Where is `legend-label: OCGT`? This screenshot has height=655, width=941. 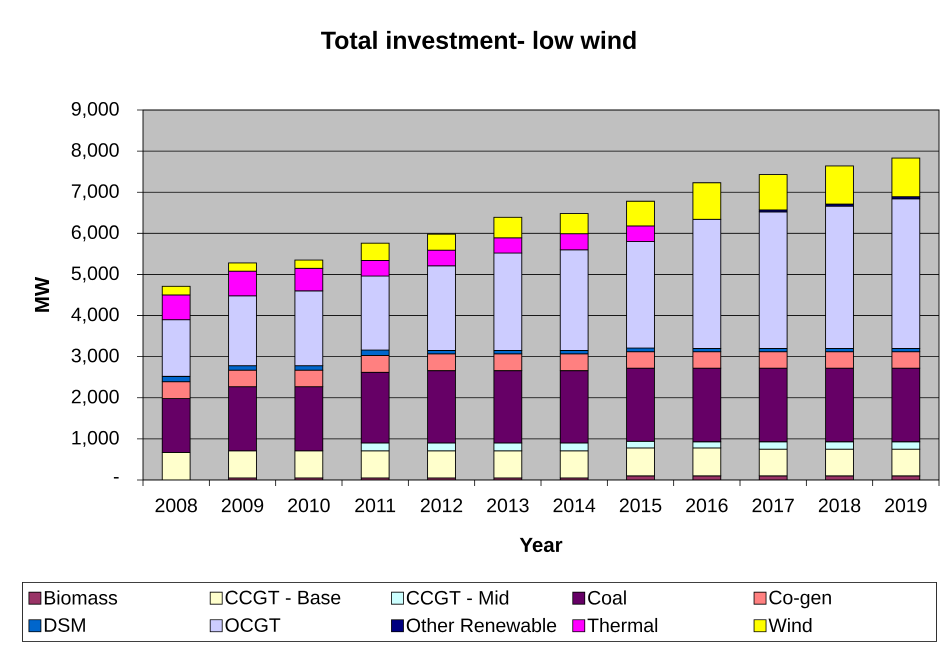
legend-label: OCGT is located at coordinates (253, 625).